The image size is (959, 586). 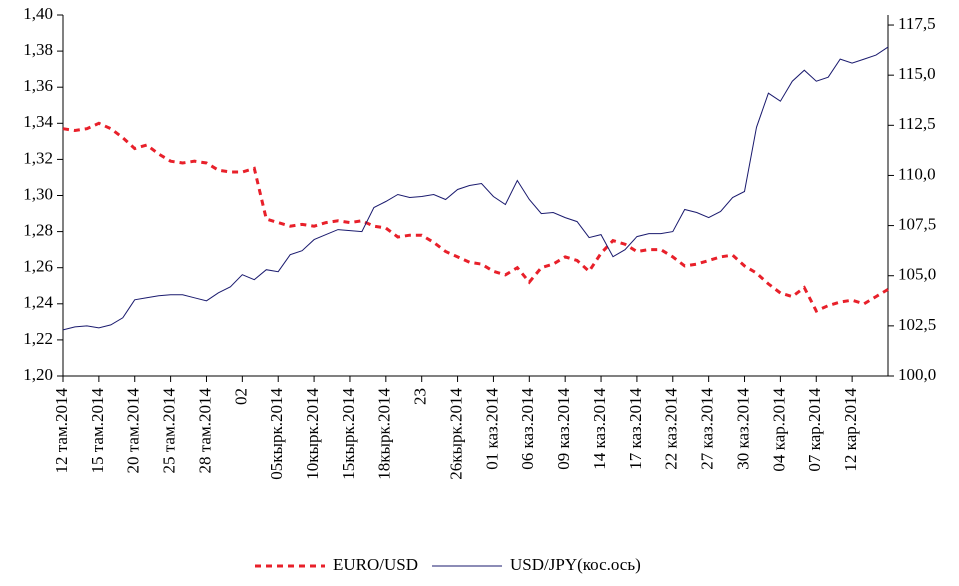 What do you see at coordinates (563, 429) in the screenshot?
I see `x-tick-label: 09 каз.2014` at bounding box center [563, 429].